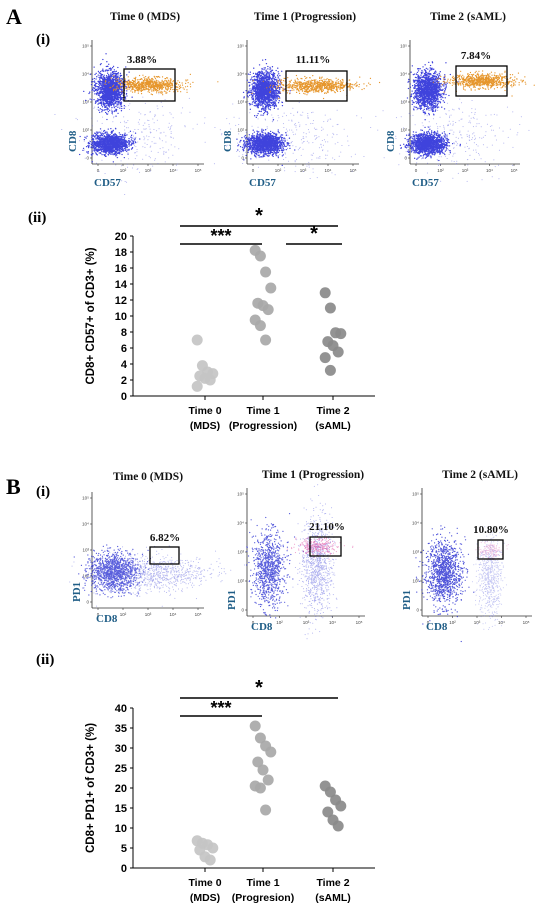 This screenshot has height=908, width=550. Describe the element at coordinates (148, 170) in the screenshot. I see `flow-x-tick-label: 10³` at that location.